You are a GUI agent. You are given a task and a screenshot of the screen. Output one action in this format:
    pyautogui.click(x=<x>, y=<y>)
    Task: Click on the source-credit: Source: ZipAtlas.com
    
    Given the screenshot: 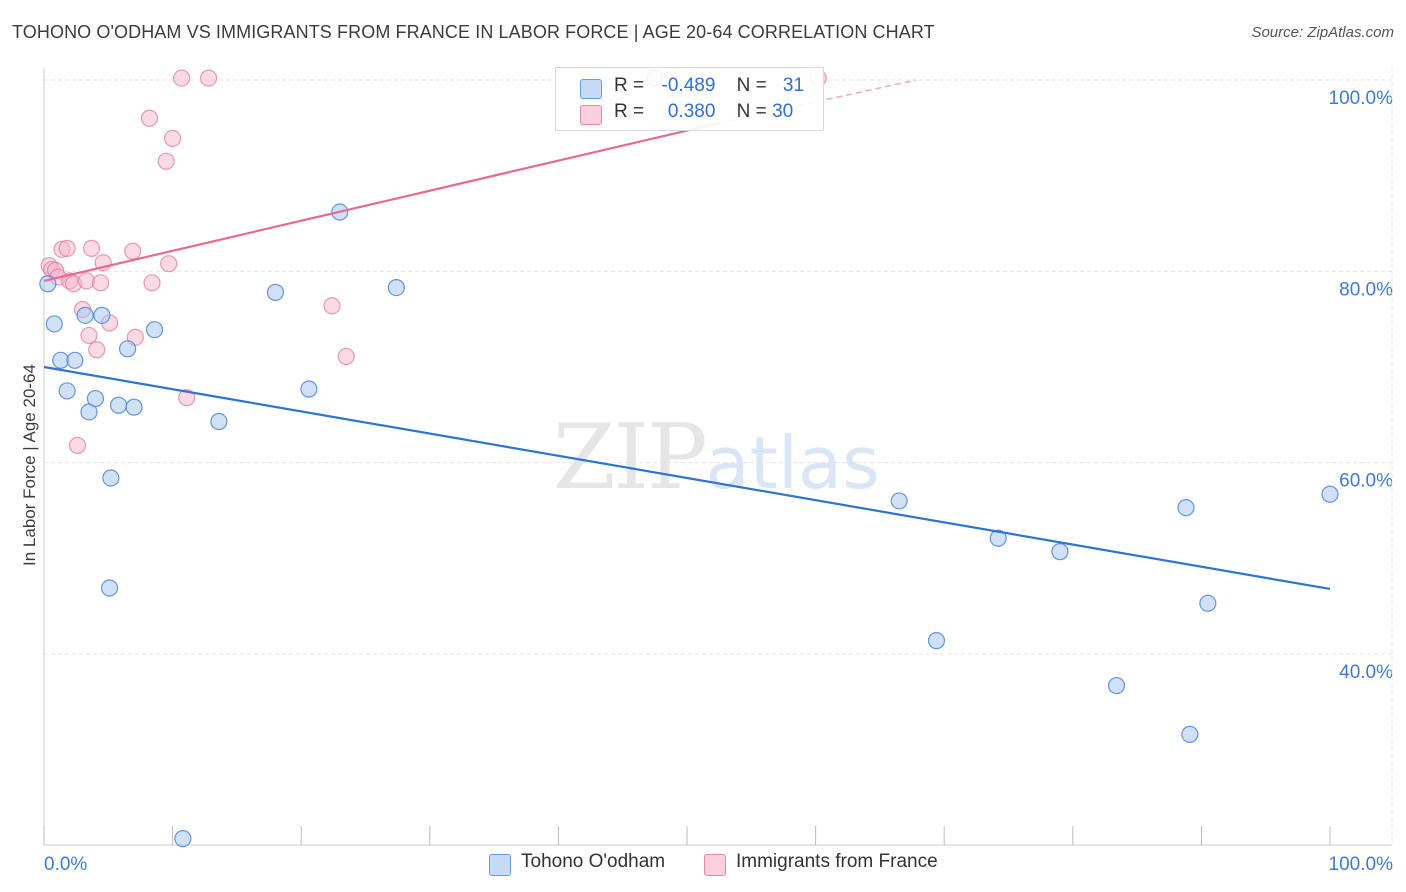 What is the action you would take?
    pyautogui.click(x=1322, y=32)
    